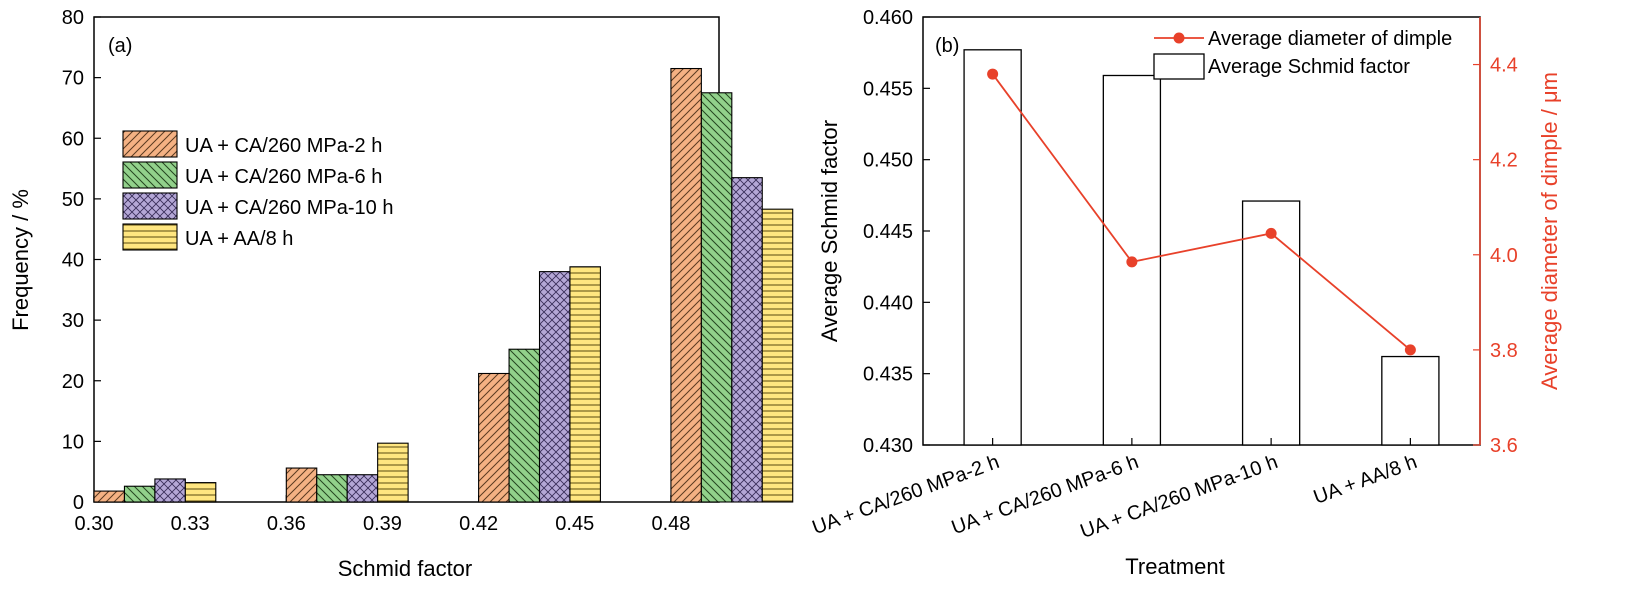 The height and width of the screenshot is (603, 1625). What do you see at coordinates (478, 524) in the screenshot?
I see `panel-a-xtick-label: 0.42` at bounding box center [478, 524].